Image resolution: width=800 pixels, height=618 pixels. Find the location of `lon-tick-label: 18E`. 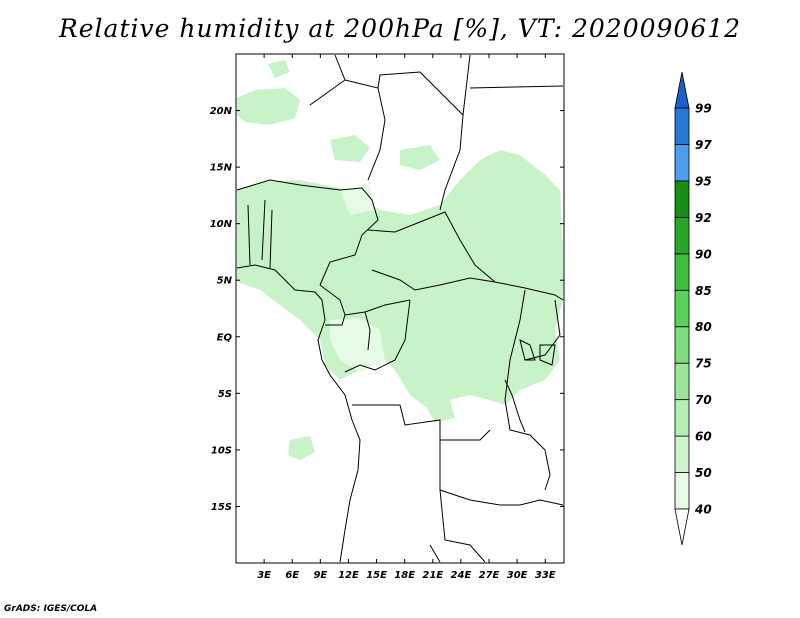

lon-tick-label: 18E is located at coordinates (404, 575).